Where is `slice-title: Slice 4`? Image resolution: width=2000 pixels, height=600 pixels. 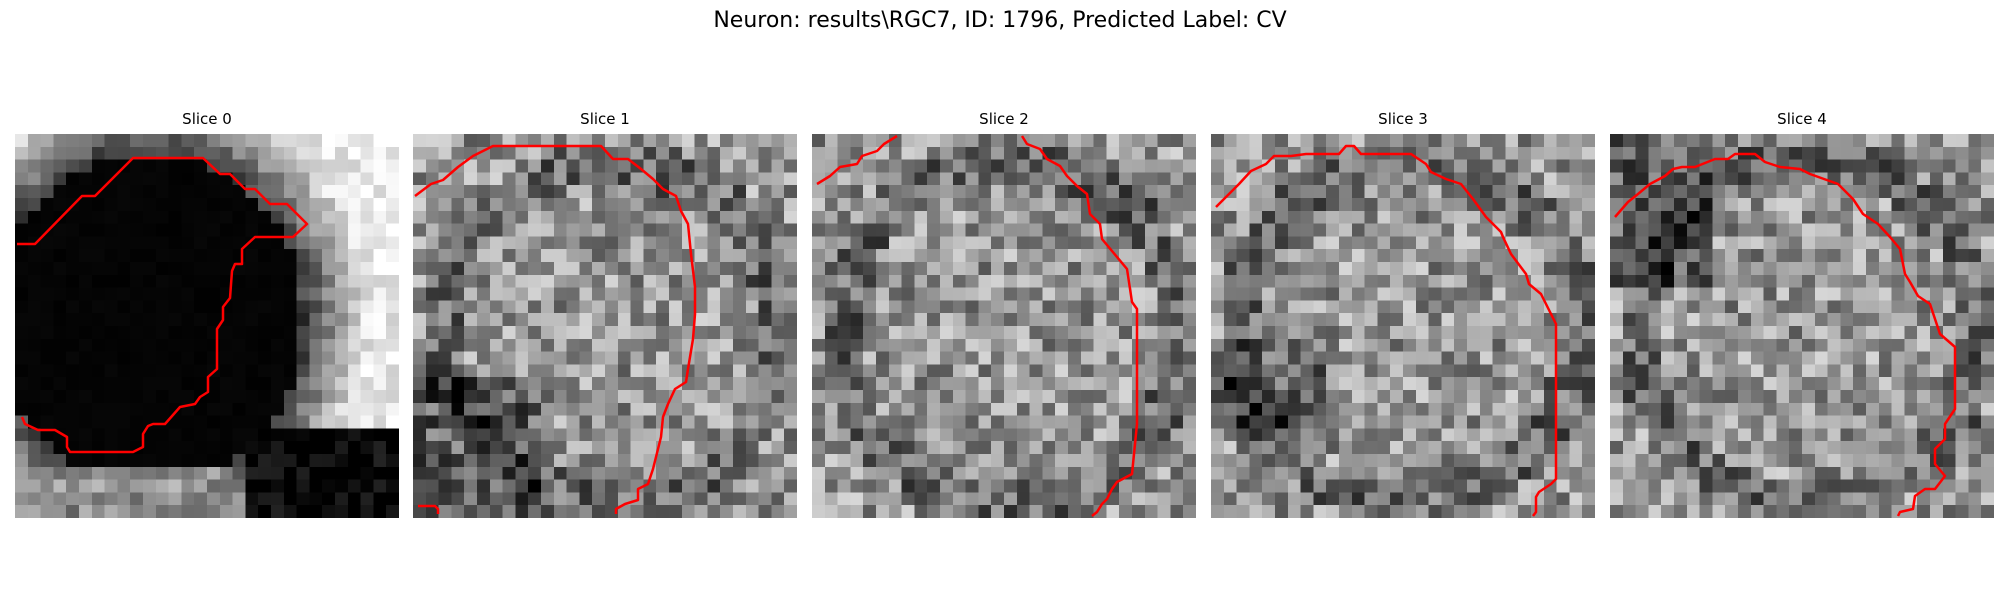 slice-title: Slice 4 is located at coordinates (1802, 119).